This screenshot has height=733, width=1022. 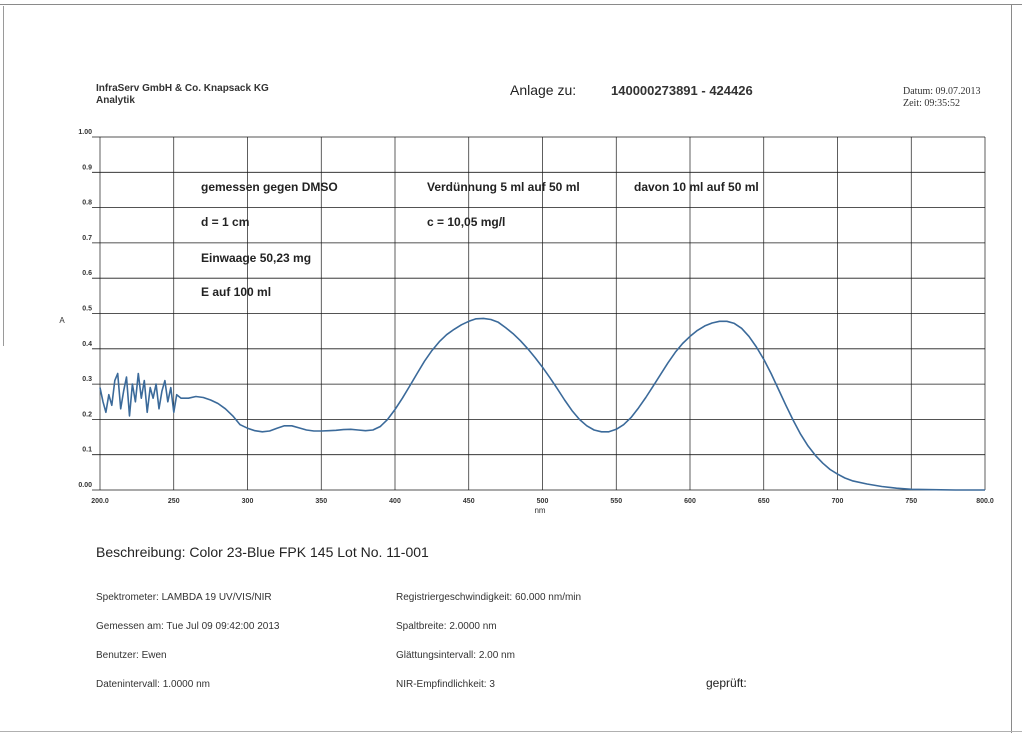 What do you see at coordinates (248, 501) in the screenshot?
I see `x-tick-label: 300` at bounding box center [248, 501].